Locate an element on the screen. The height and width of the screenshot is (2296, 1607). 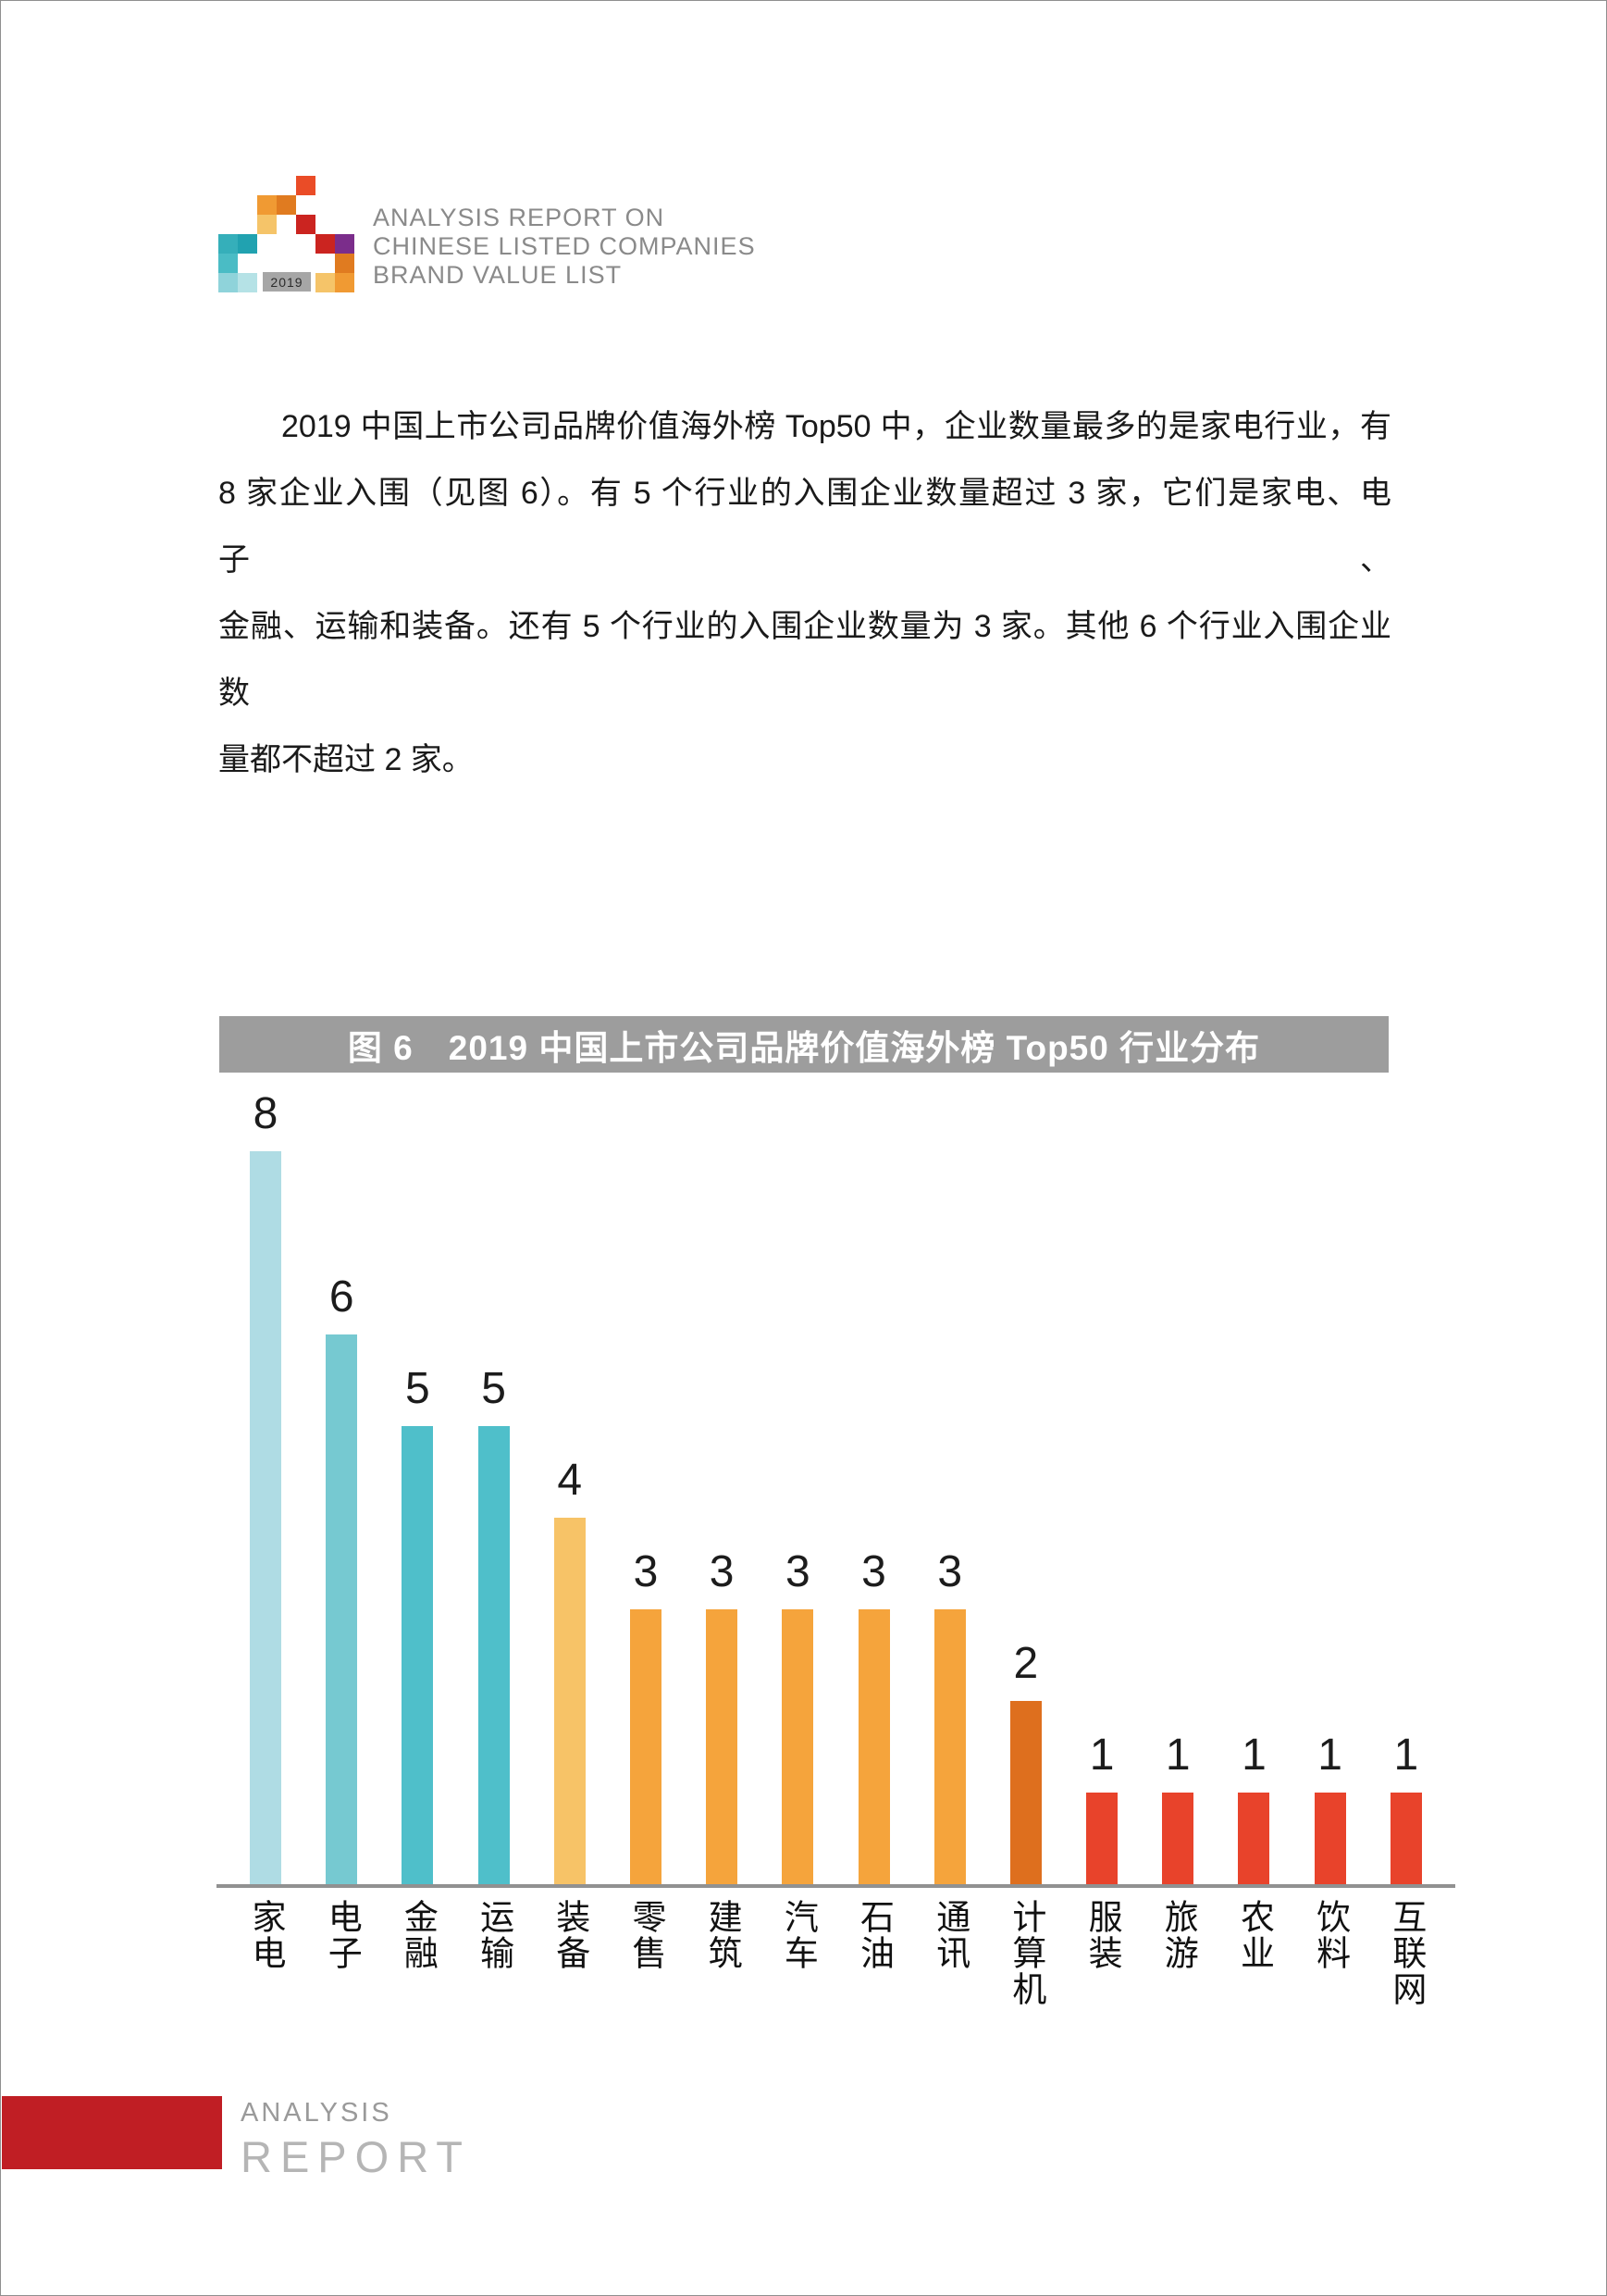
logo-wordmark-line2: CHINESE LISTED COMPANIES is located at coordinates (564, 246).